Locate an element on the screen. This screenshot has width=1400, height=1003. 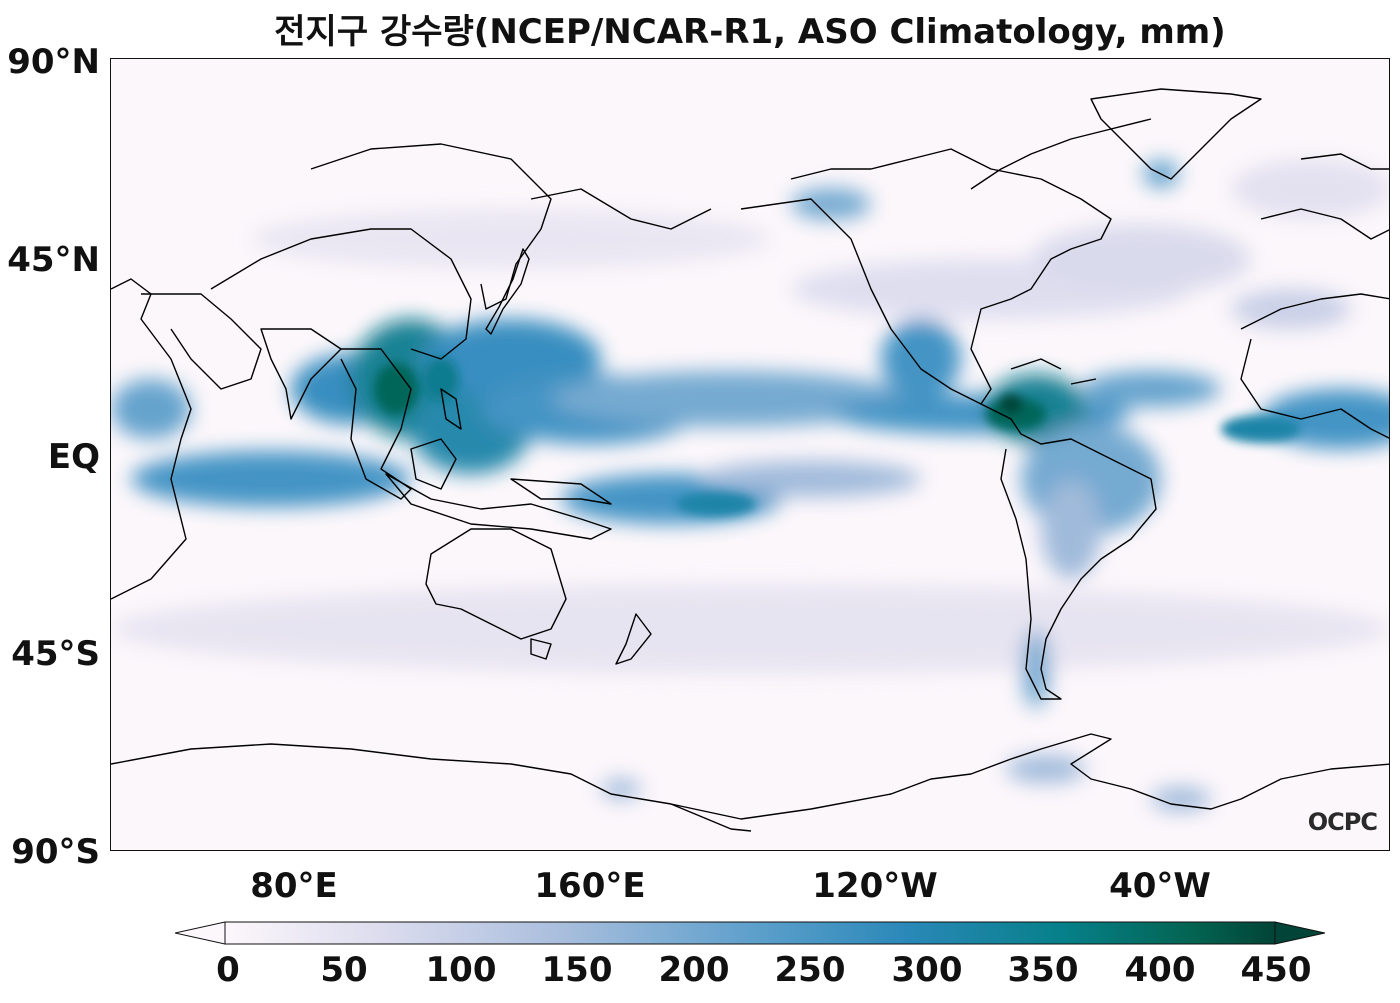
colorbar-tick: 250 is located at coordinates (810, 970).